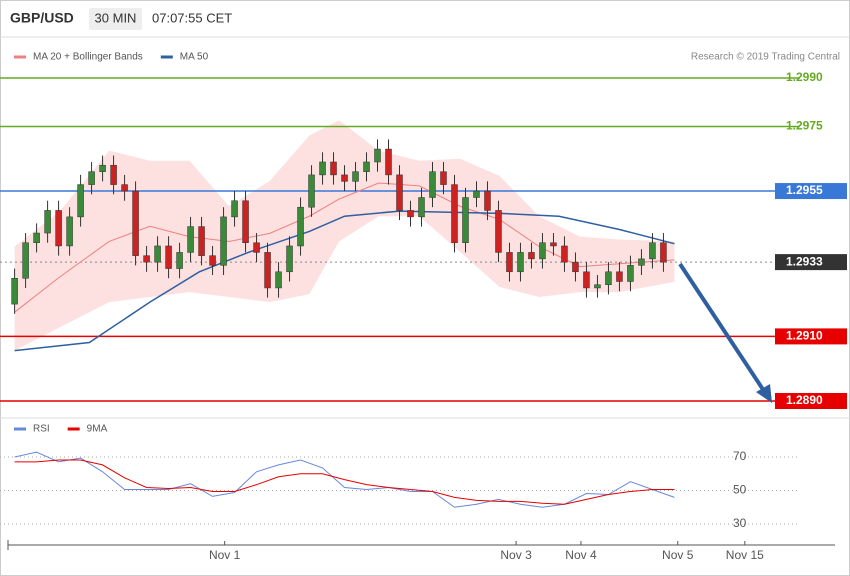  What do you see at coordinates (740, 523) in the screenshot?
I see `y-tick-label: 30` at bounding box center [740, 523].